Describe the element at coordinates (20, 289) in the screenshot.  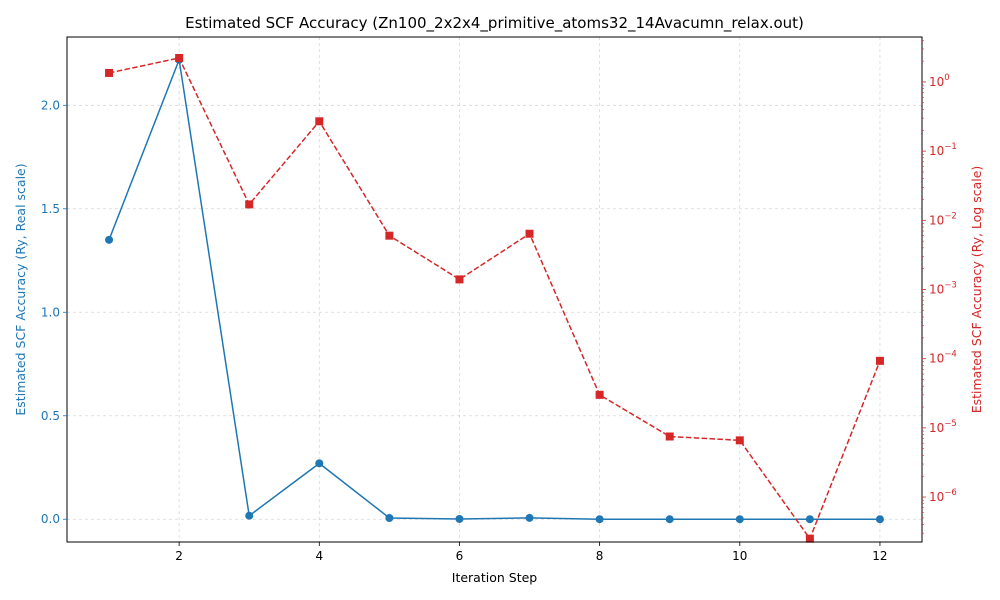
I see `y-left-axis-label: Estimated SCF Accuracy (Ry, Real scale)` at that location.